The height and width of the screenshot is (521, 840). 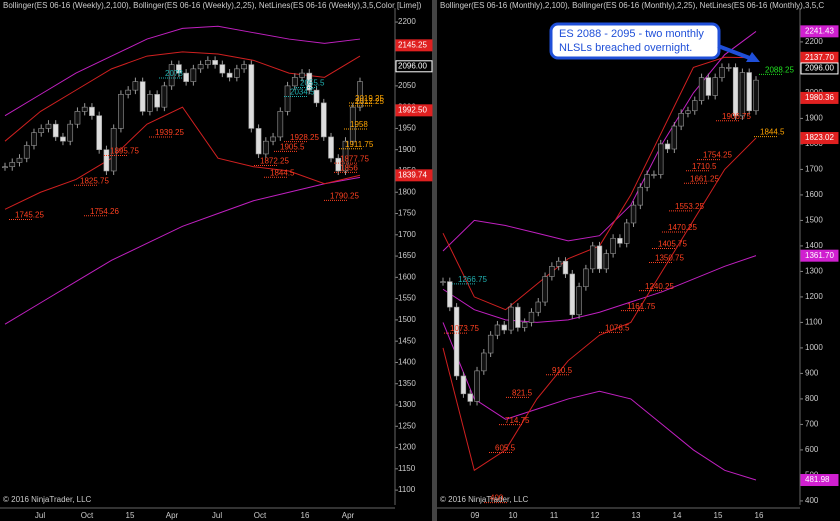 What do you see at coordinates (736, 116) in the screenshot?
I see `net-line-label: 1906.75` at bounding box center [736, 116].